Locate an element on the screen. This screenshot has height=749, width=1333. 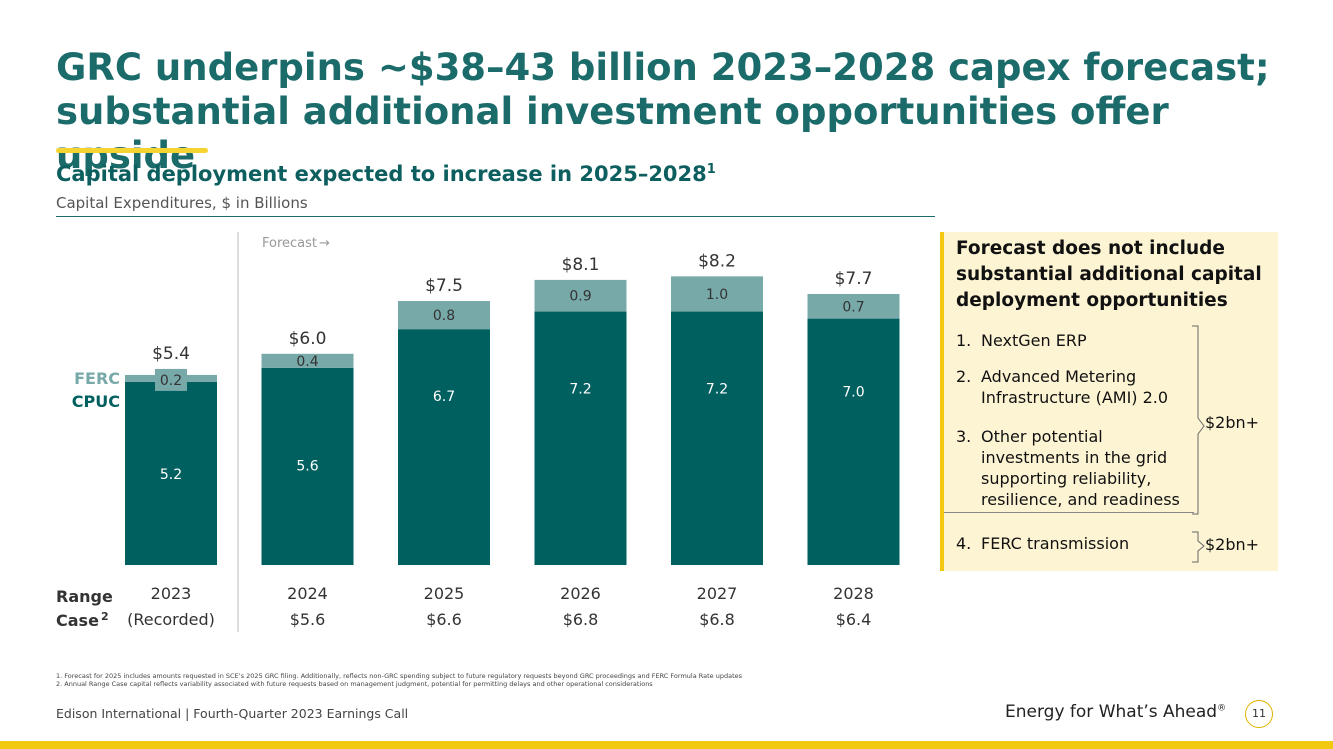
x-tick-label-2026: 2026 is located at coordinates (580, 593).